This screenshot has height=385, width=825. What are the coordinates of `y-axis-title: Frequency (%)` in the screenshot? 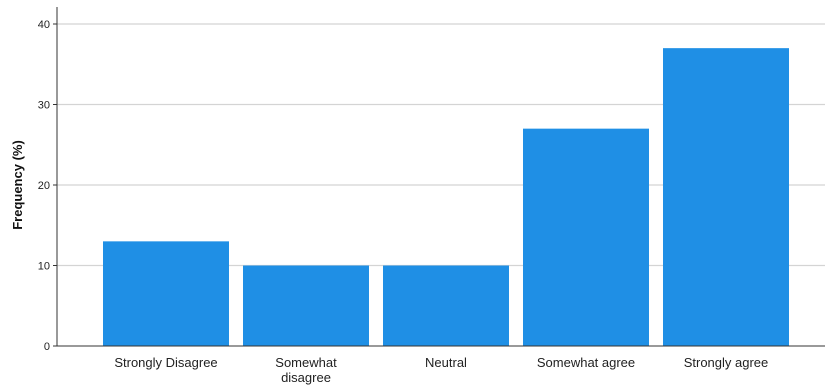 It's located at (17, 185).